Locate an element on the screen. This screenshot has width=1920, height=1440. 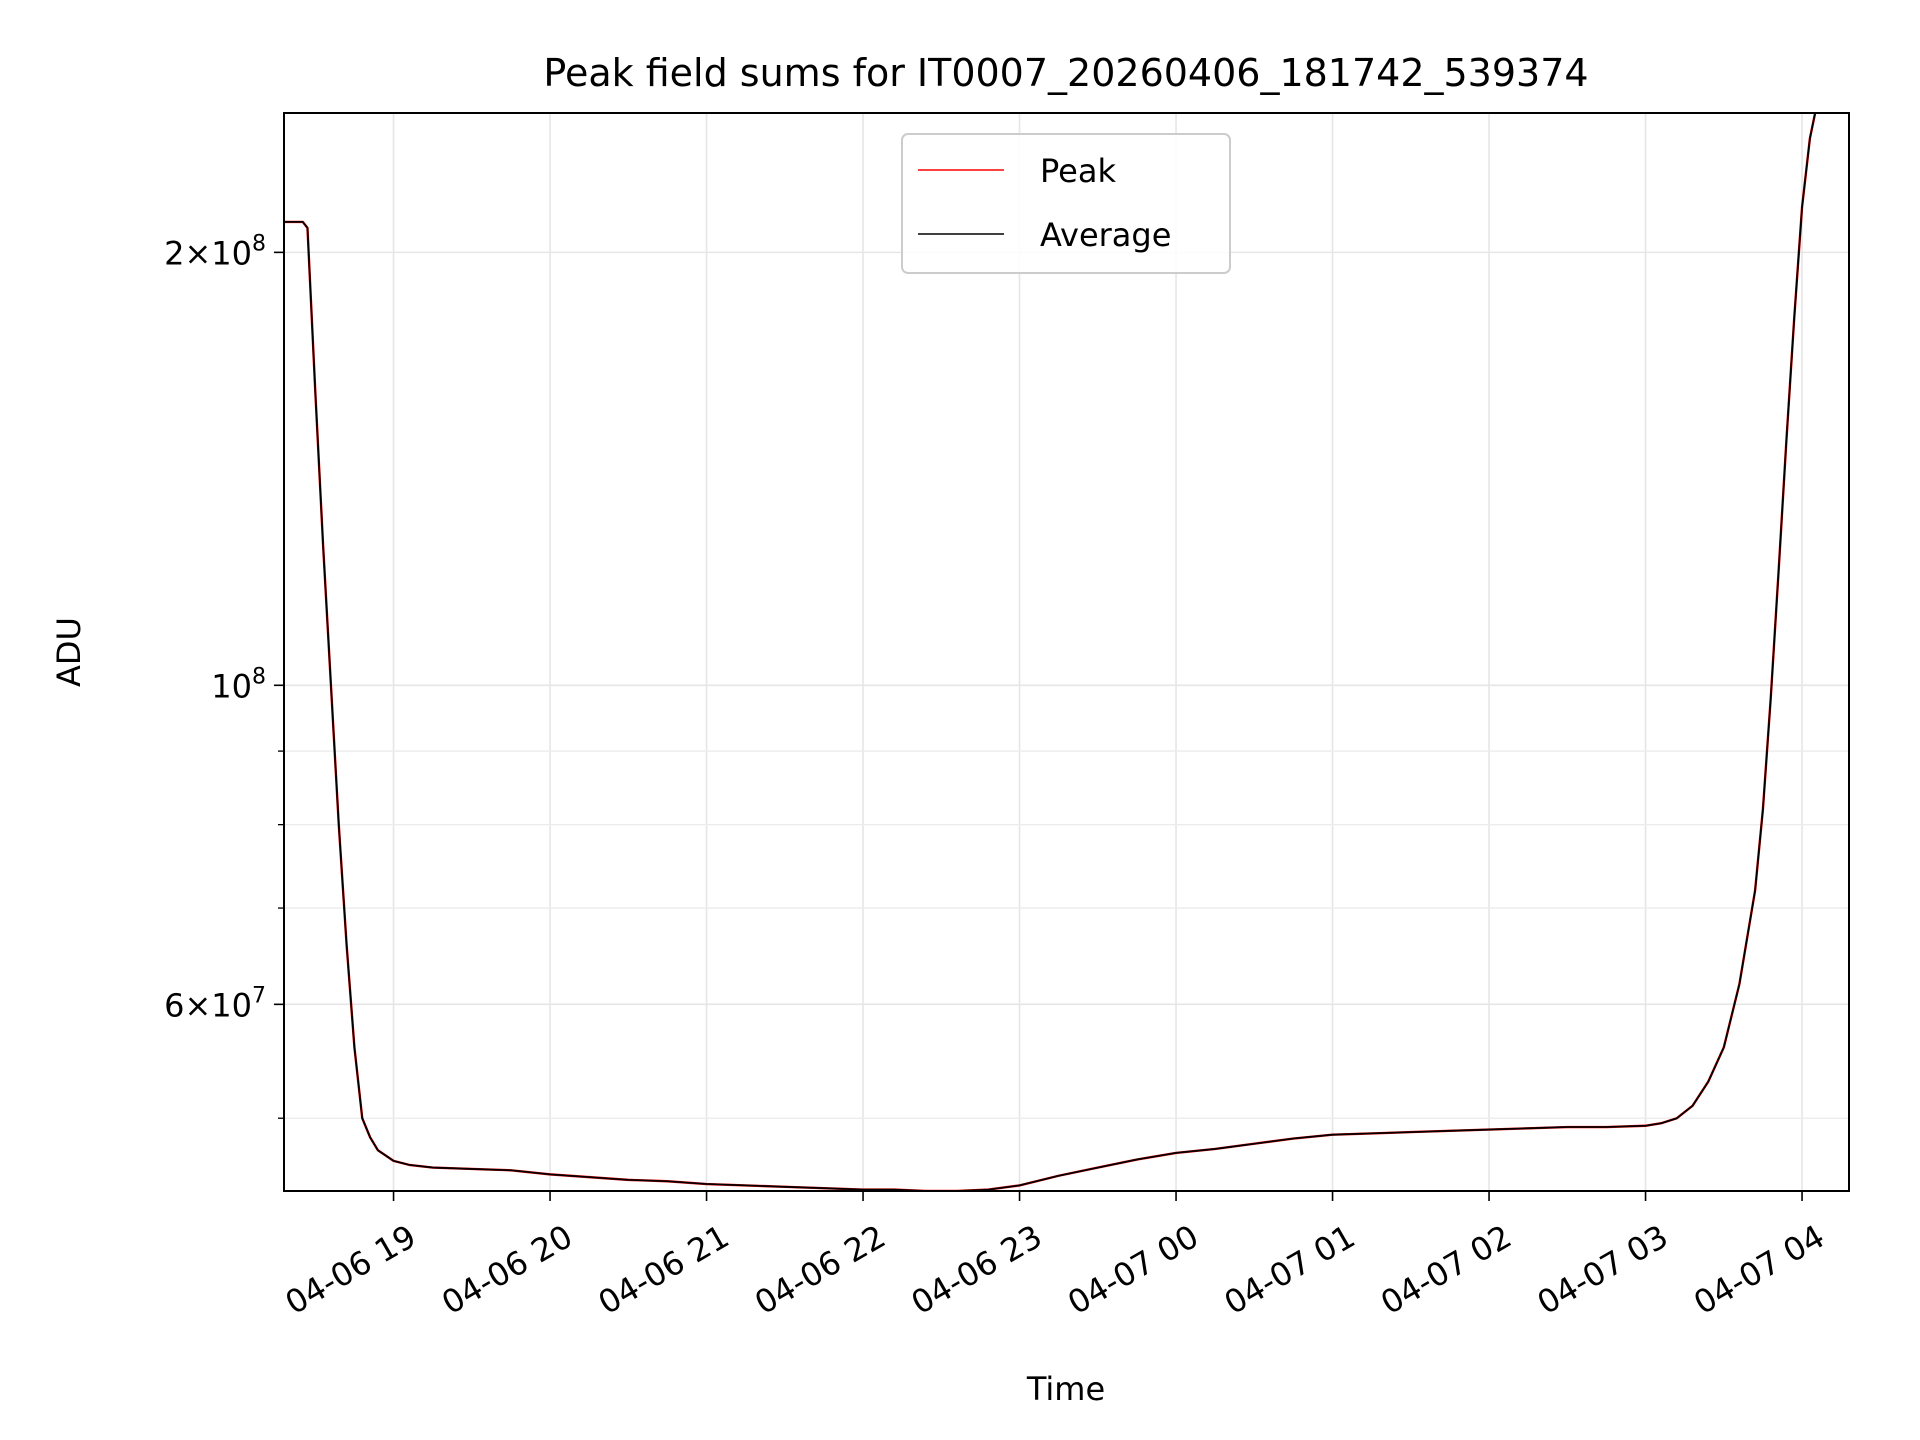
legend-box is located at coordinates (1066, 203).